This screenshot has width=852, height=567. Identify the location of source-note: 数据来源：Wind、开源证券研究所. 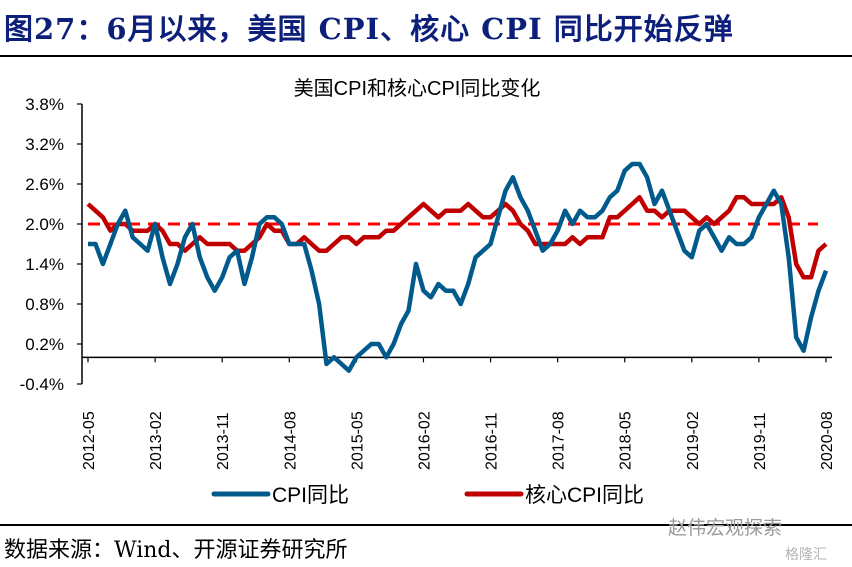
(176, 550).